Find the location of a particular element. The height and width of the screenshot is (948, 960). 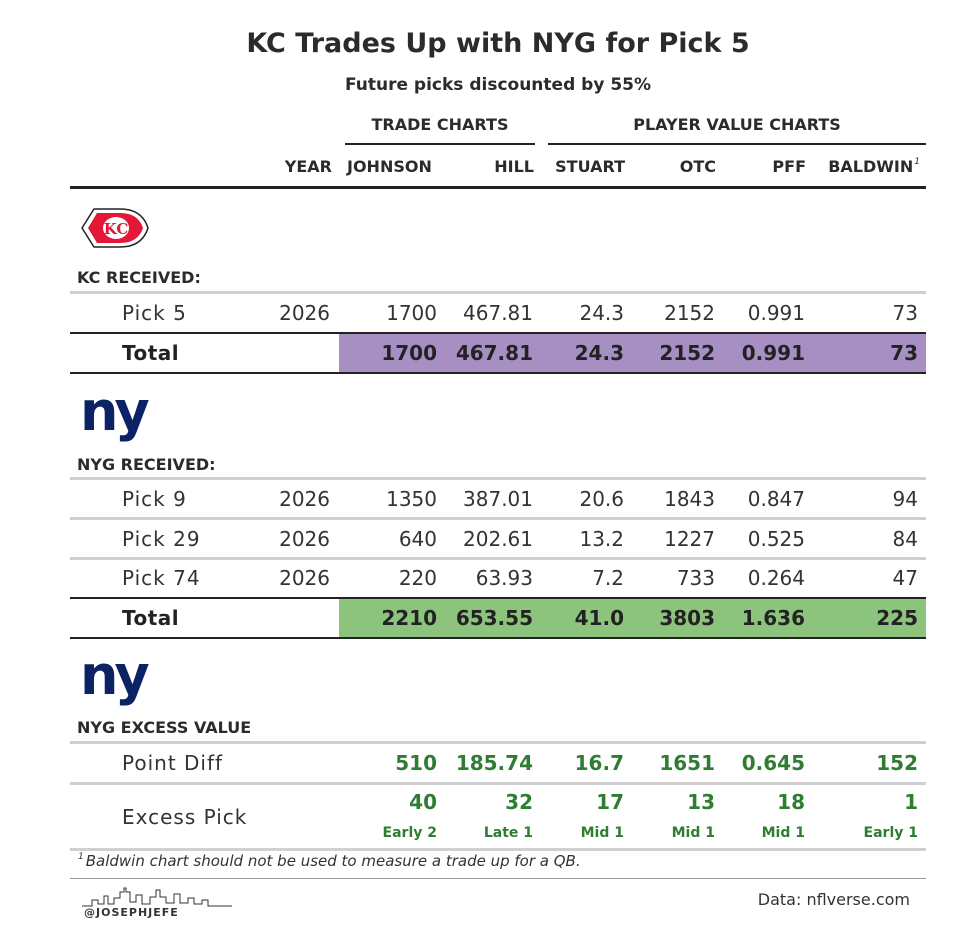

hill-diff: 185.74 is located at coordinates (494, 763).